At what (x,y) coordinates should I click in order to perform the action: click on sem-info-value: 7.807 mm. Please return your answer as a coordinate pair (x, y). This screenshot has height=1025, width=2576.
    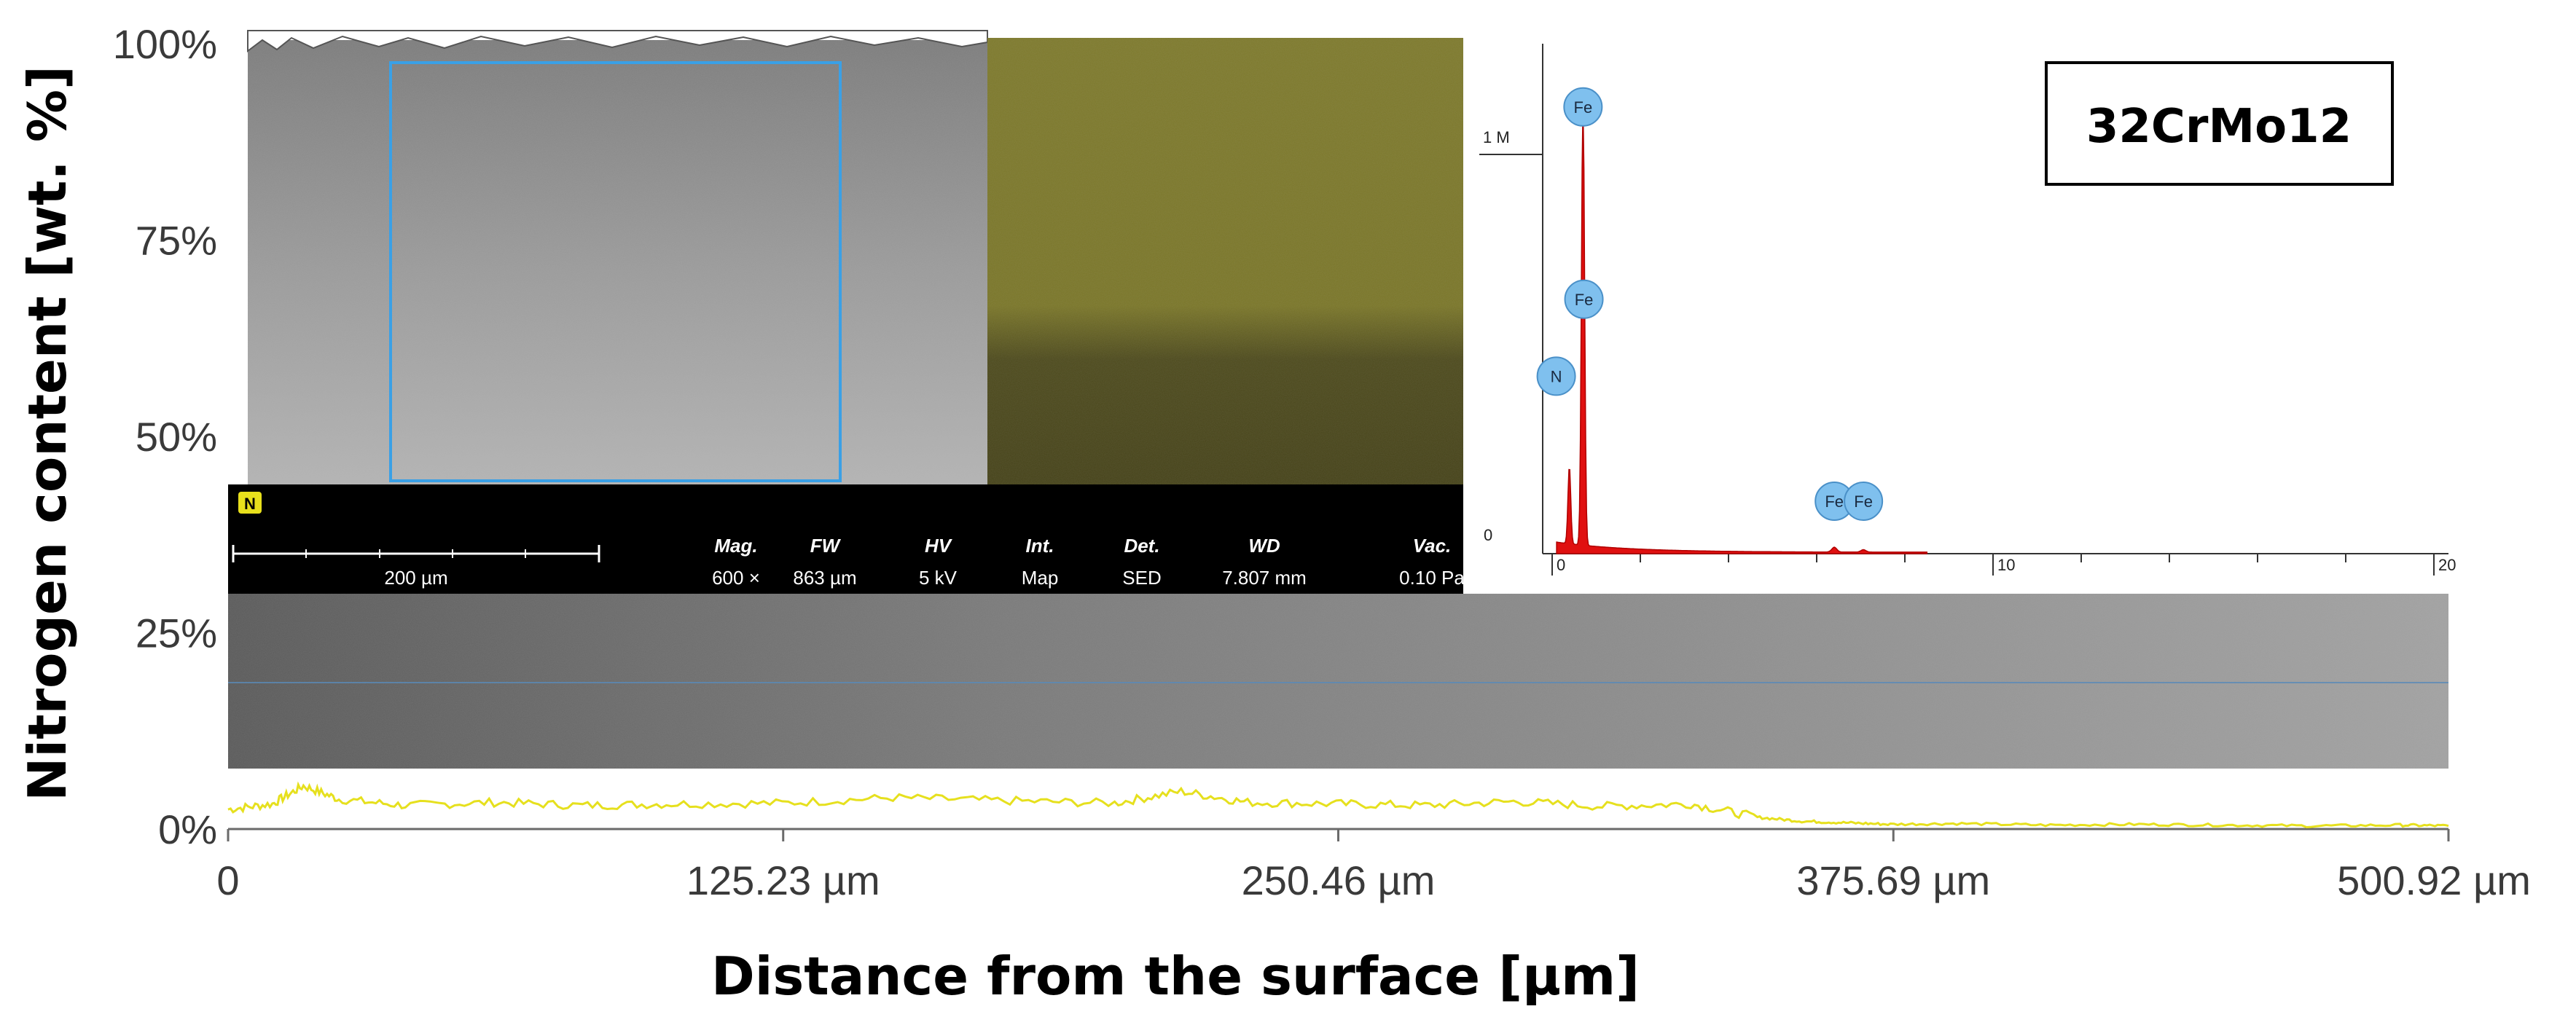
    Looking at the image, I should click on (1264, 578).